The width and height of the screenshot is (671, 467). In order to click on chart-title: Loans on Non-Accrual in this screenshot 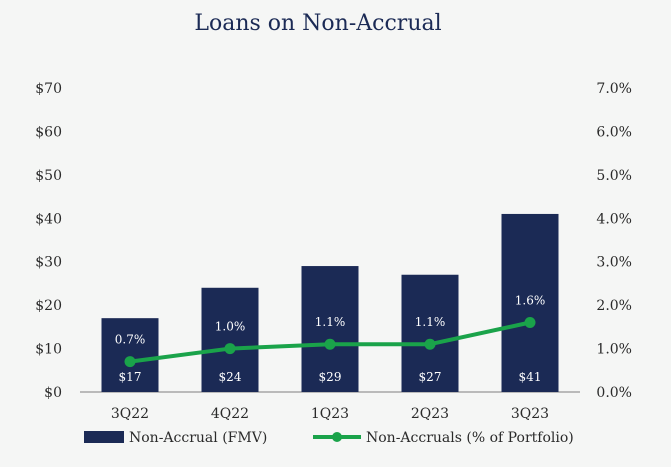, I will do `click(317, 23)`.